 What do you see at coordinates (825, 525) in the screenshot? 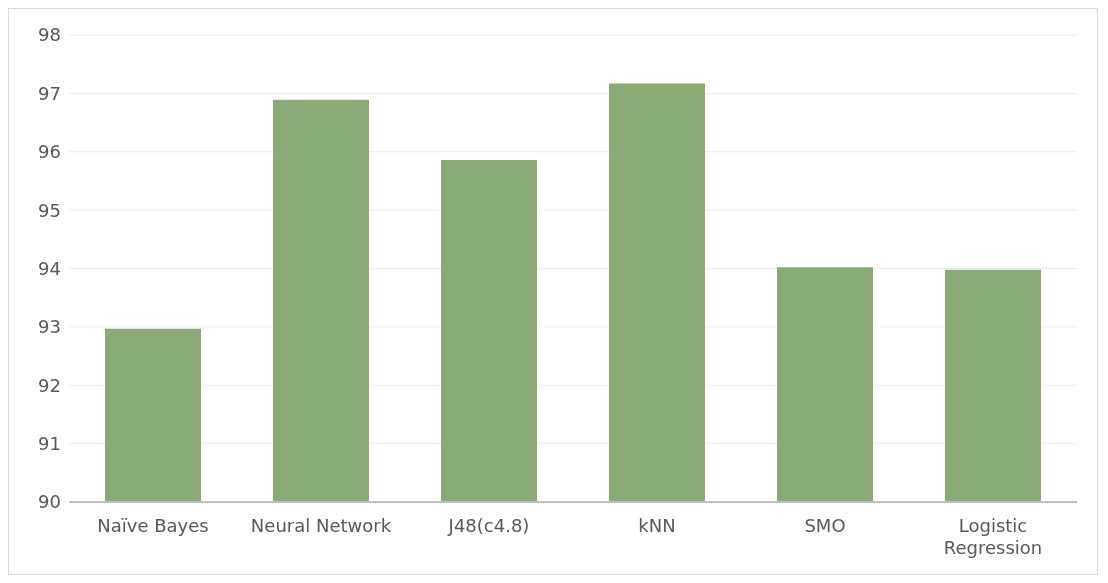
I see `x-tick-label: SMO` at bounding box center [825, 525].